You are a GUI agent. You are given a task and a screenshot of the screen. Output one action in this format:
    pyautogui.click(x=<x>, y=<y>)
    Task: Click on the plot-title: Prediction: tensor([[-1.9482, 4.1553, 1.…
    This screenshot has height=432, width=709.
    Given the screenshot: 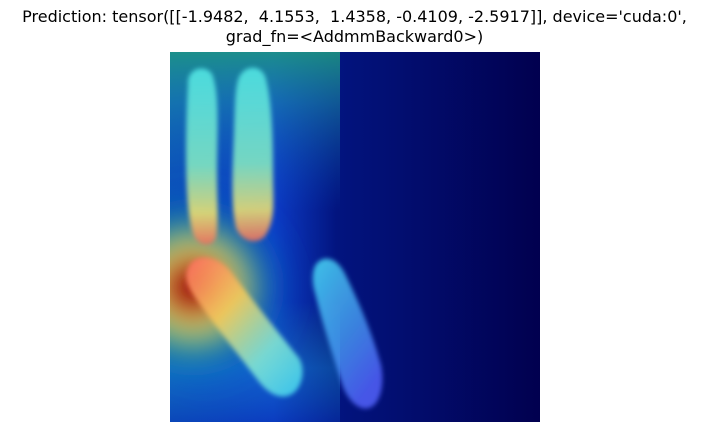 What is the action you would take?
    pyautogui.click(x=354, y=27)
    